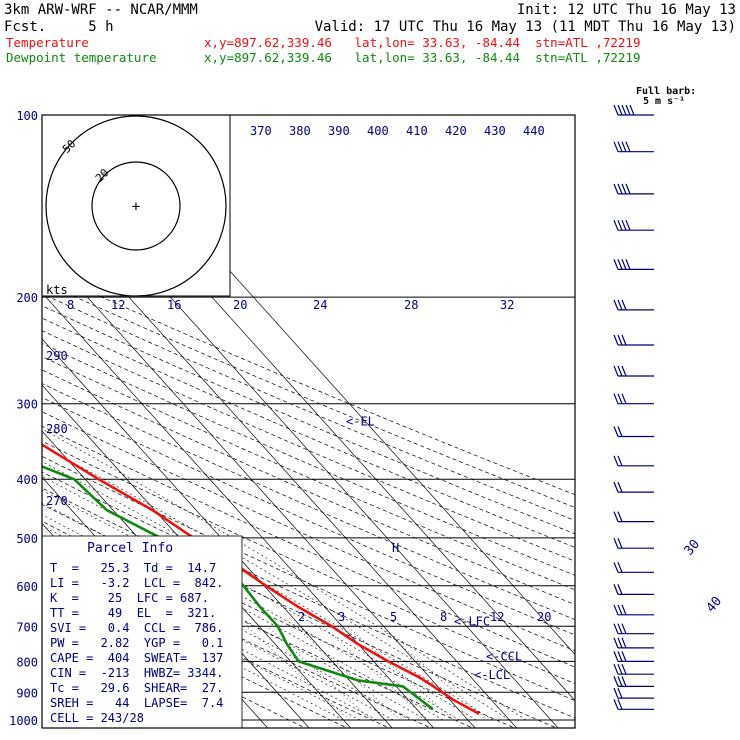 The height and width of the screenshot is (740, 740). I want to click on wind-legend-value: 5 m s⁻¹, so click(664, 101).